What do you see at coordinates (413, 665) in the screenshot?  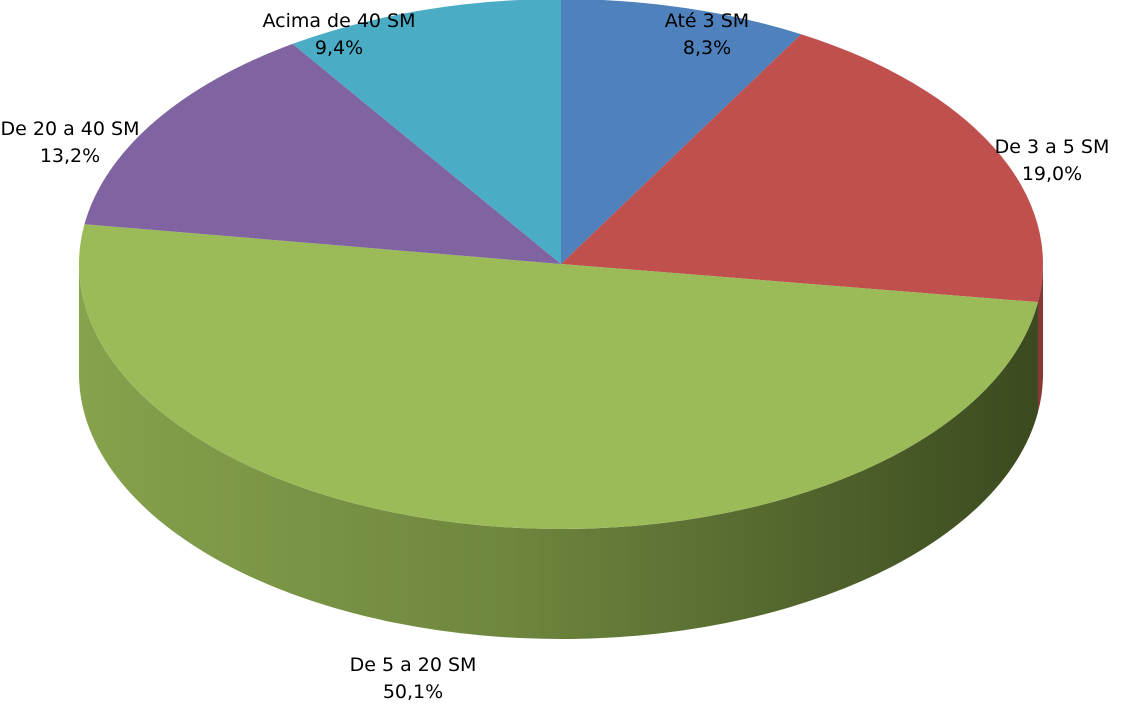 I see `slice-category-label: De 5 a 20 SM` at bounding box center [413, 665].